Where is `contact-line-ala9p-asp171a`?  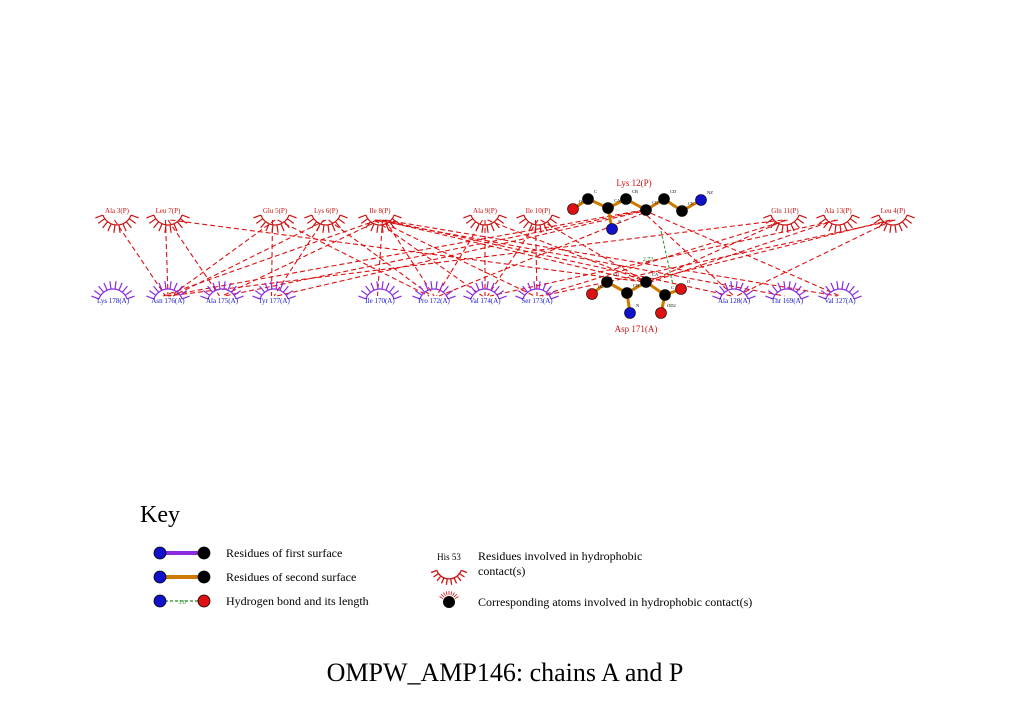 contact-line-ala9p-asp171a is located at coordinates (567, 251).